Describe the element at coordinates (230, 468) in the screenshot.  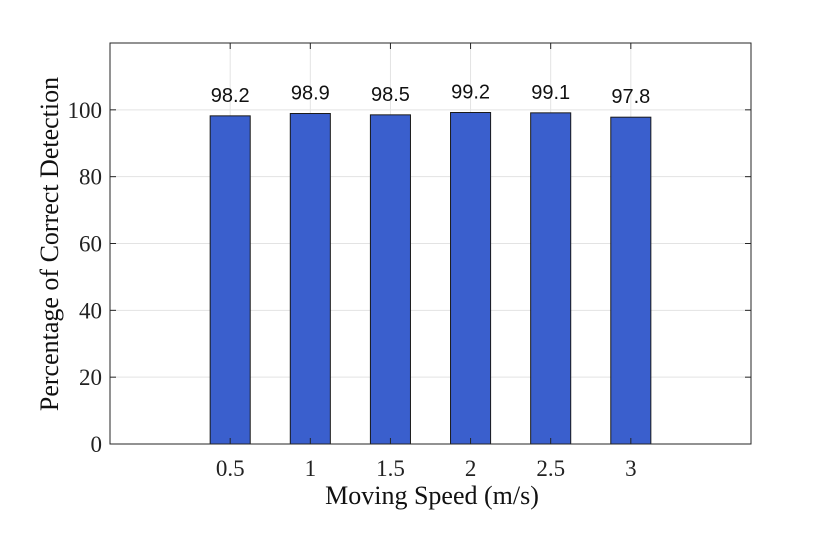
I see `x-tick-label: 0.5` at that location.